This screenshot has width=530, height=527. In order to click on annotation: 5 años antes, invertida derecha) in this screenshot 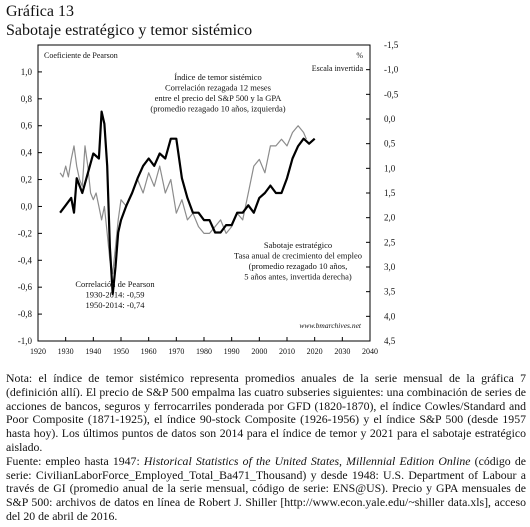, I will do `click(298, 277)`.